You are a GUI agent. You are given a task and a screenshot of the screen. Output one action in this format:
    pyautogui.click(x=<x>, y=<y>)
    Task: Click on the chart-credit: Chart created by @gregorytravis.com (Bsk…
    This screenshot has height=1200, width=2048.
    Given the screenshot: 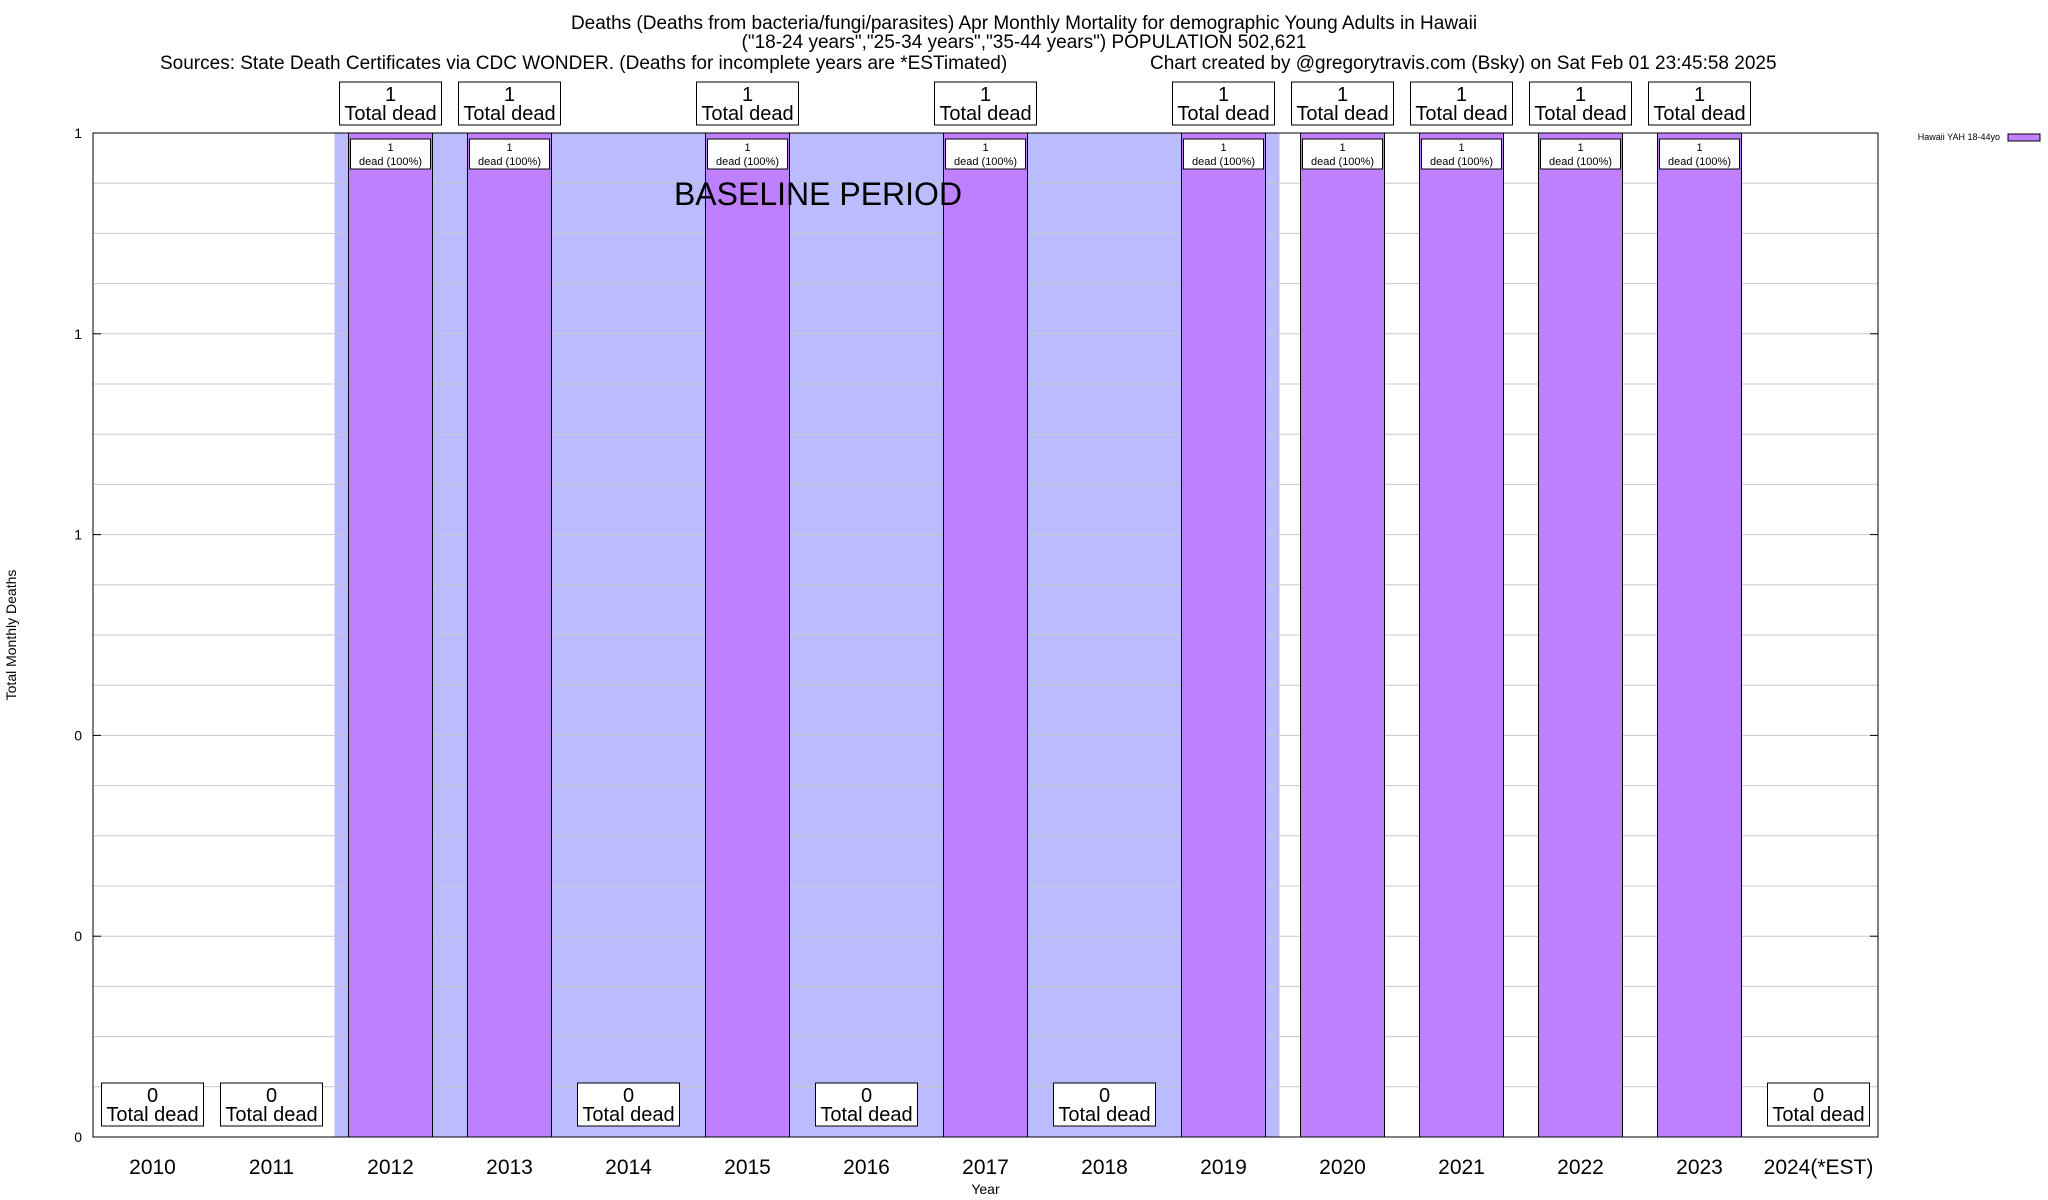 What is the action you would take?
    pyautogui.click(x=1463, y=63)
    